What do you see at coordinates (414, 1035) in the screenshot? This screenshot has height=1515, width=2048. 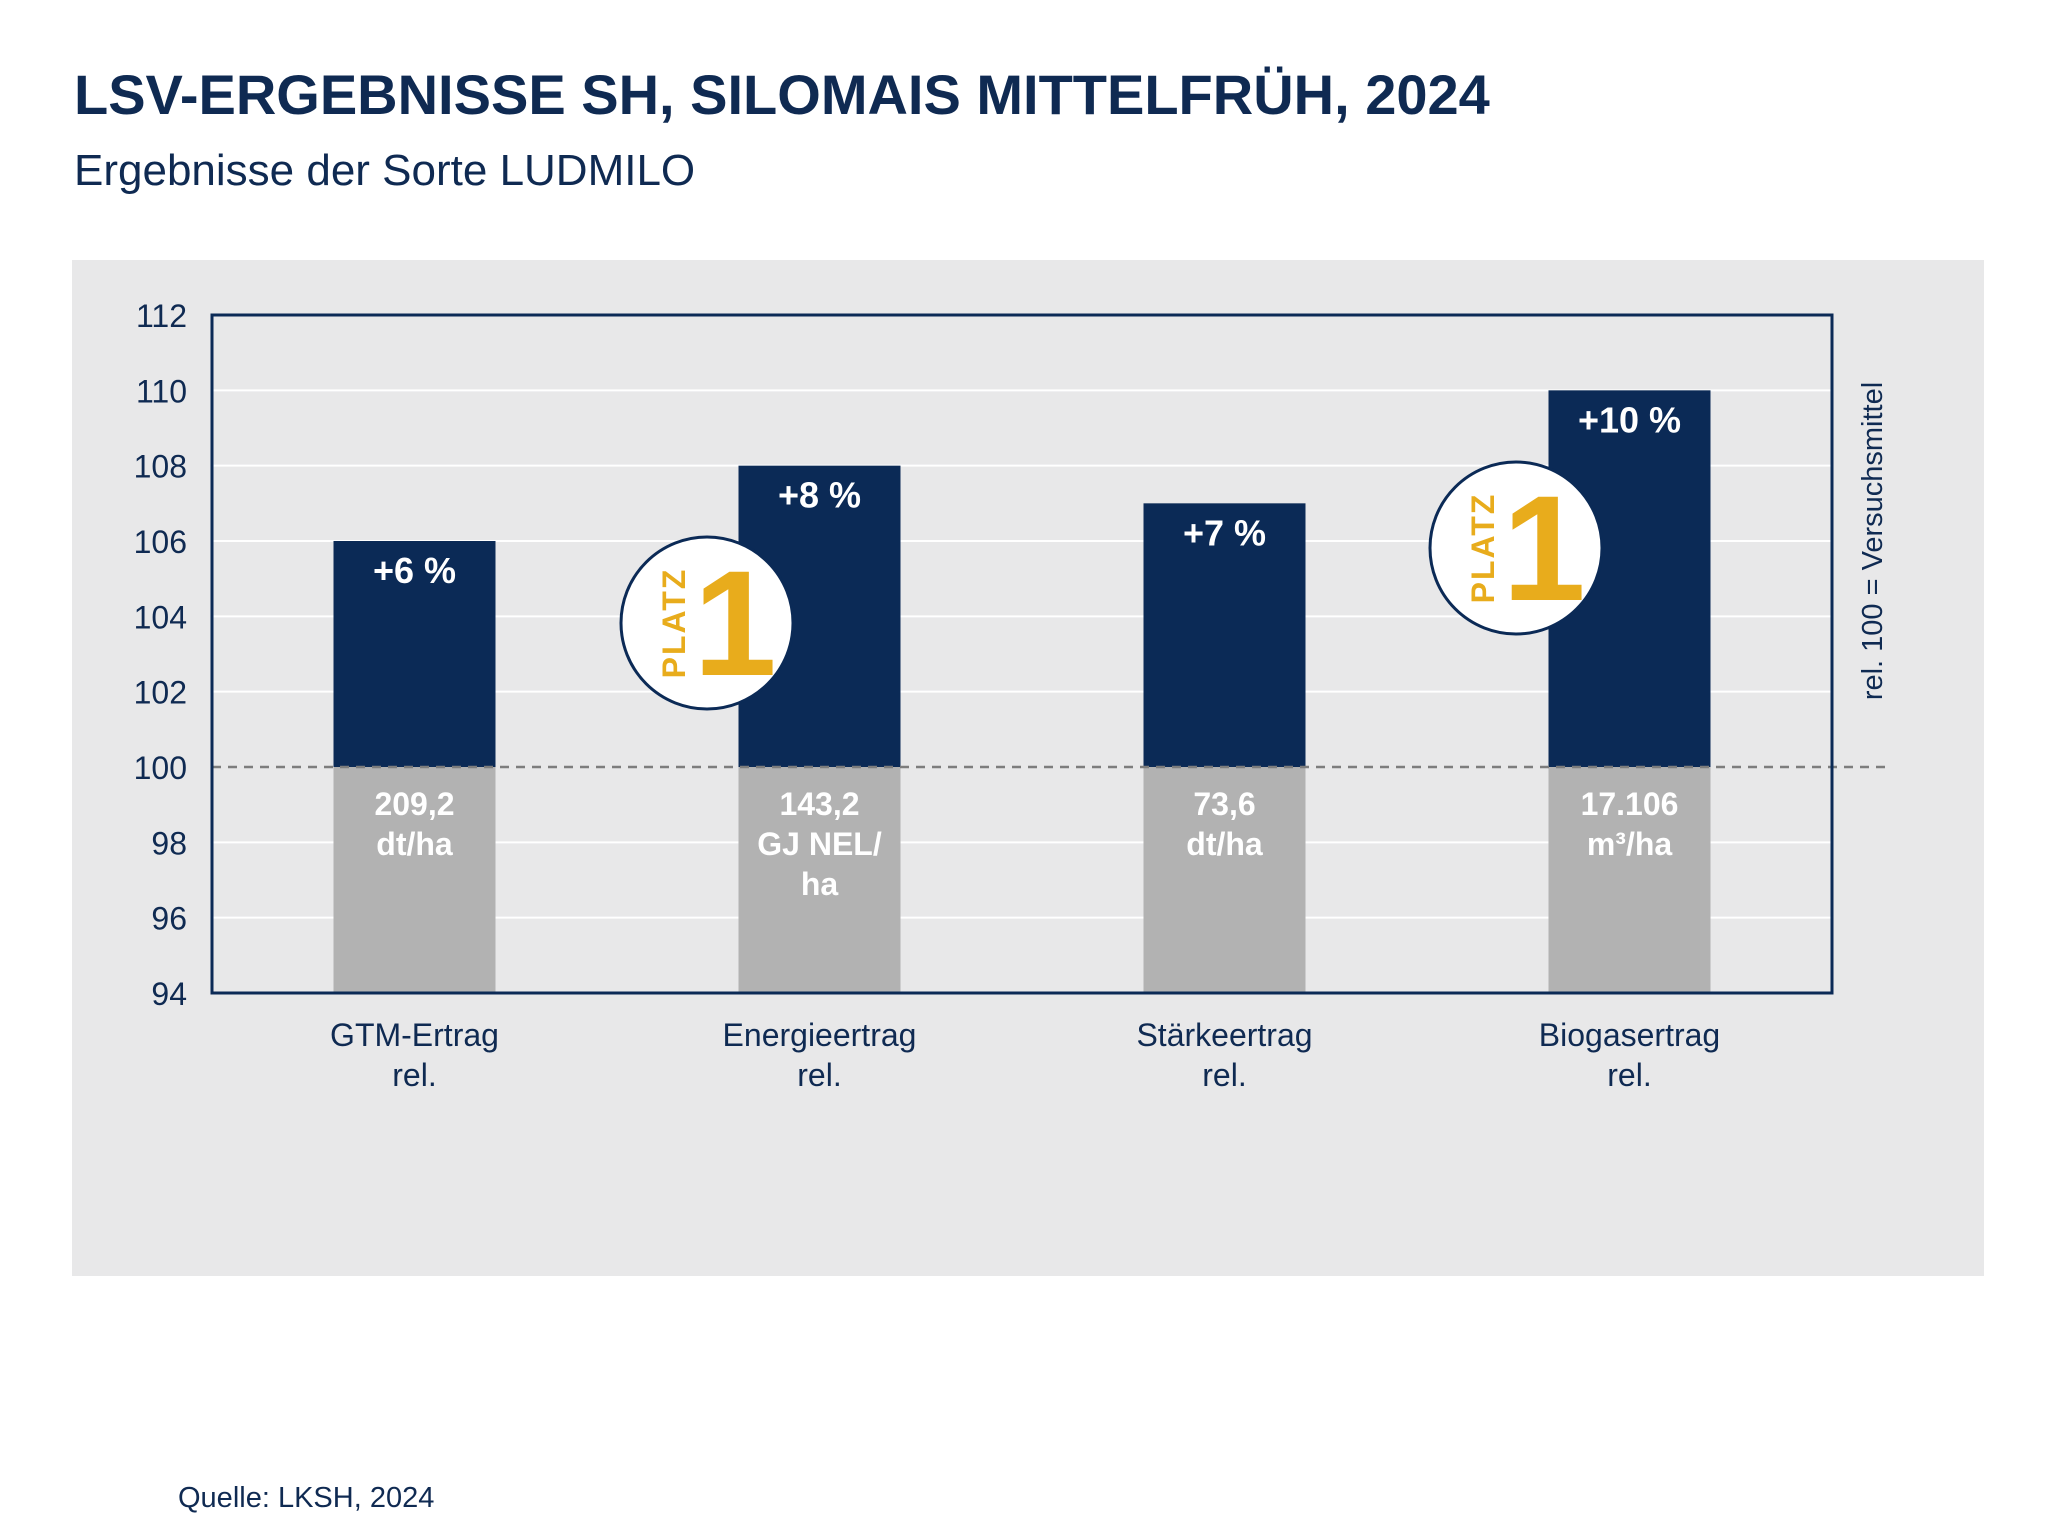 I see `category-label: GTM-Ertrag` at bounding box center [414, 1035].